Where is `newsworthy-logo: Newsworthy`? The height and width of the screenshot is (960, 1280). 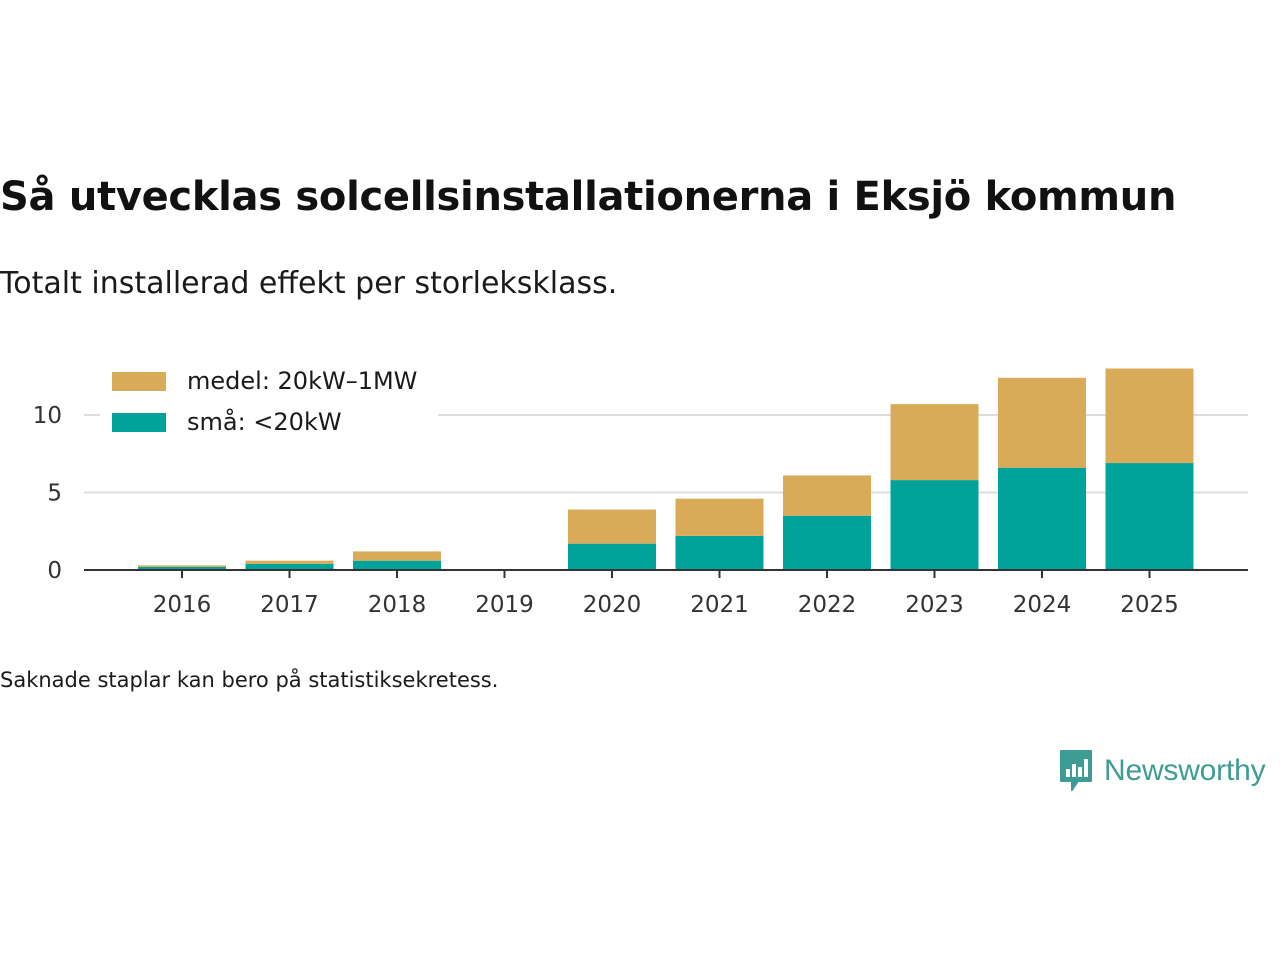 newsworthy-logo: Newsworthy is located at coordinates (1162, 771).